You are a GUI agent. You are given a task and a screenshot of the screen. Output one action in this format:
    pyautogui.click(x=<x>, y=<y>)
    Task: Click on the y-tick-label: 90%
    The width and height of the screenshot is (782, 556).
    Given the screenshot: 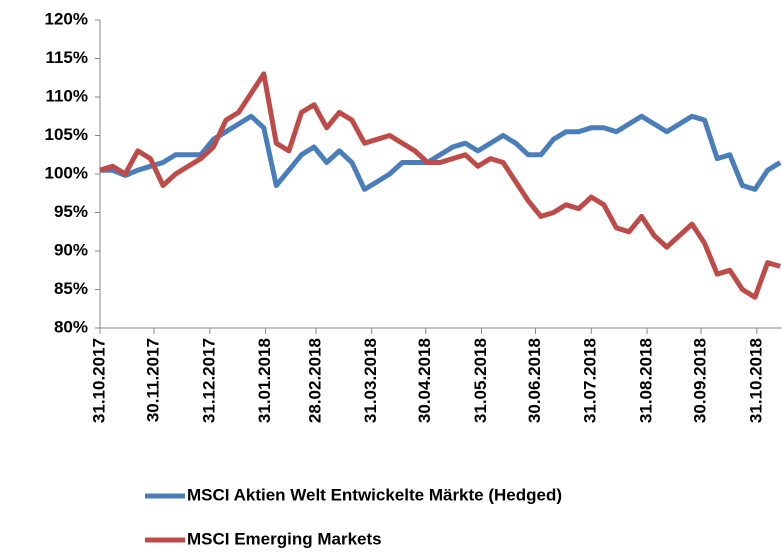 What is the action you would take?
    pyautogui.click(x=71, y=249)
    